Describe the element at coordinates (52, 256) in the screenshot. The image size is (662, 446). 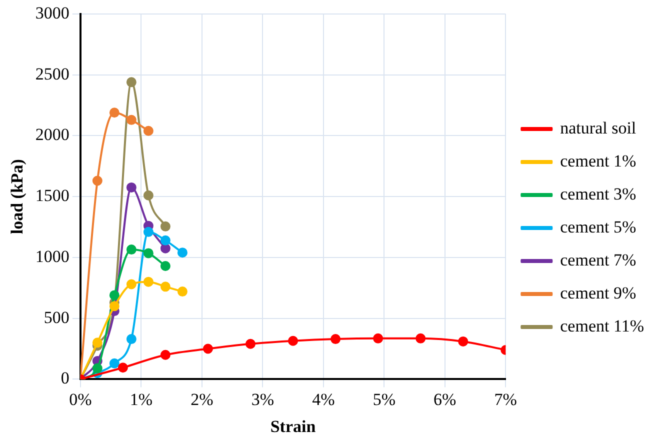
I see `y-tick-label: 1000` at that location.